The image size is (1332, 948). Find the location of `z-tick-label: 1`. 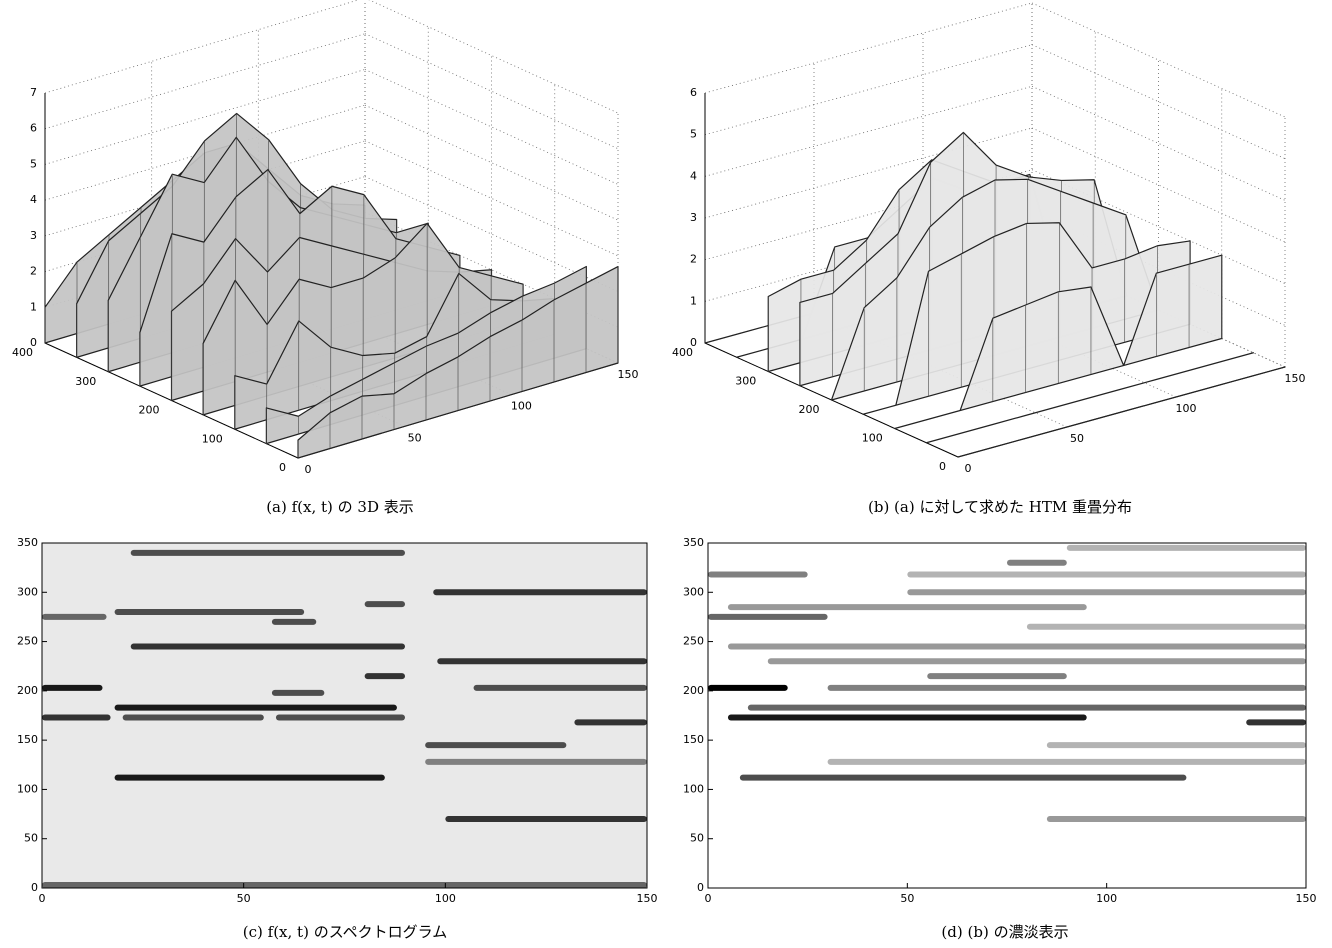

z-tick-label: 1 is located at coordinates (693, 300).